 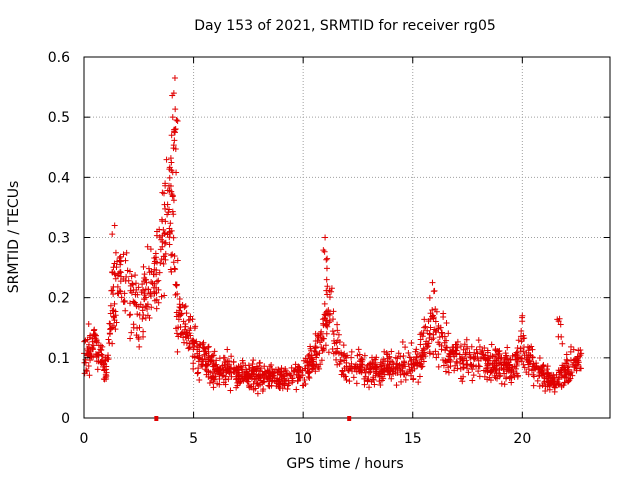 What do you see at coordinates (59, 239) in the screenshot?
I see `y-tick-label: 0.3` at bounding box center [59, 239].